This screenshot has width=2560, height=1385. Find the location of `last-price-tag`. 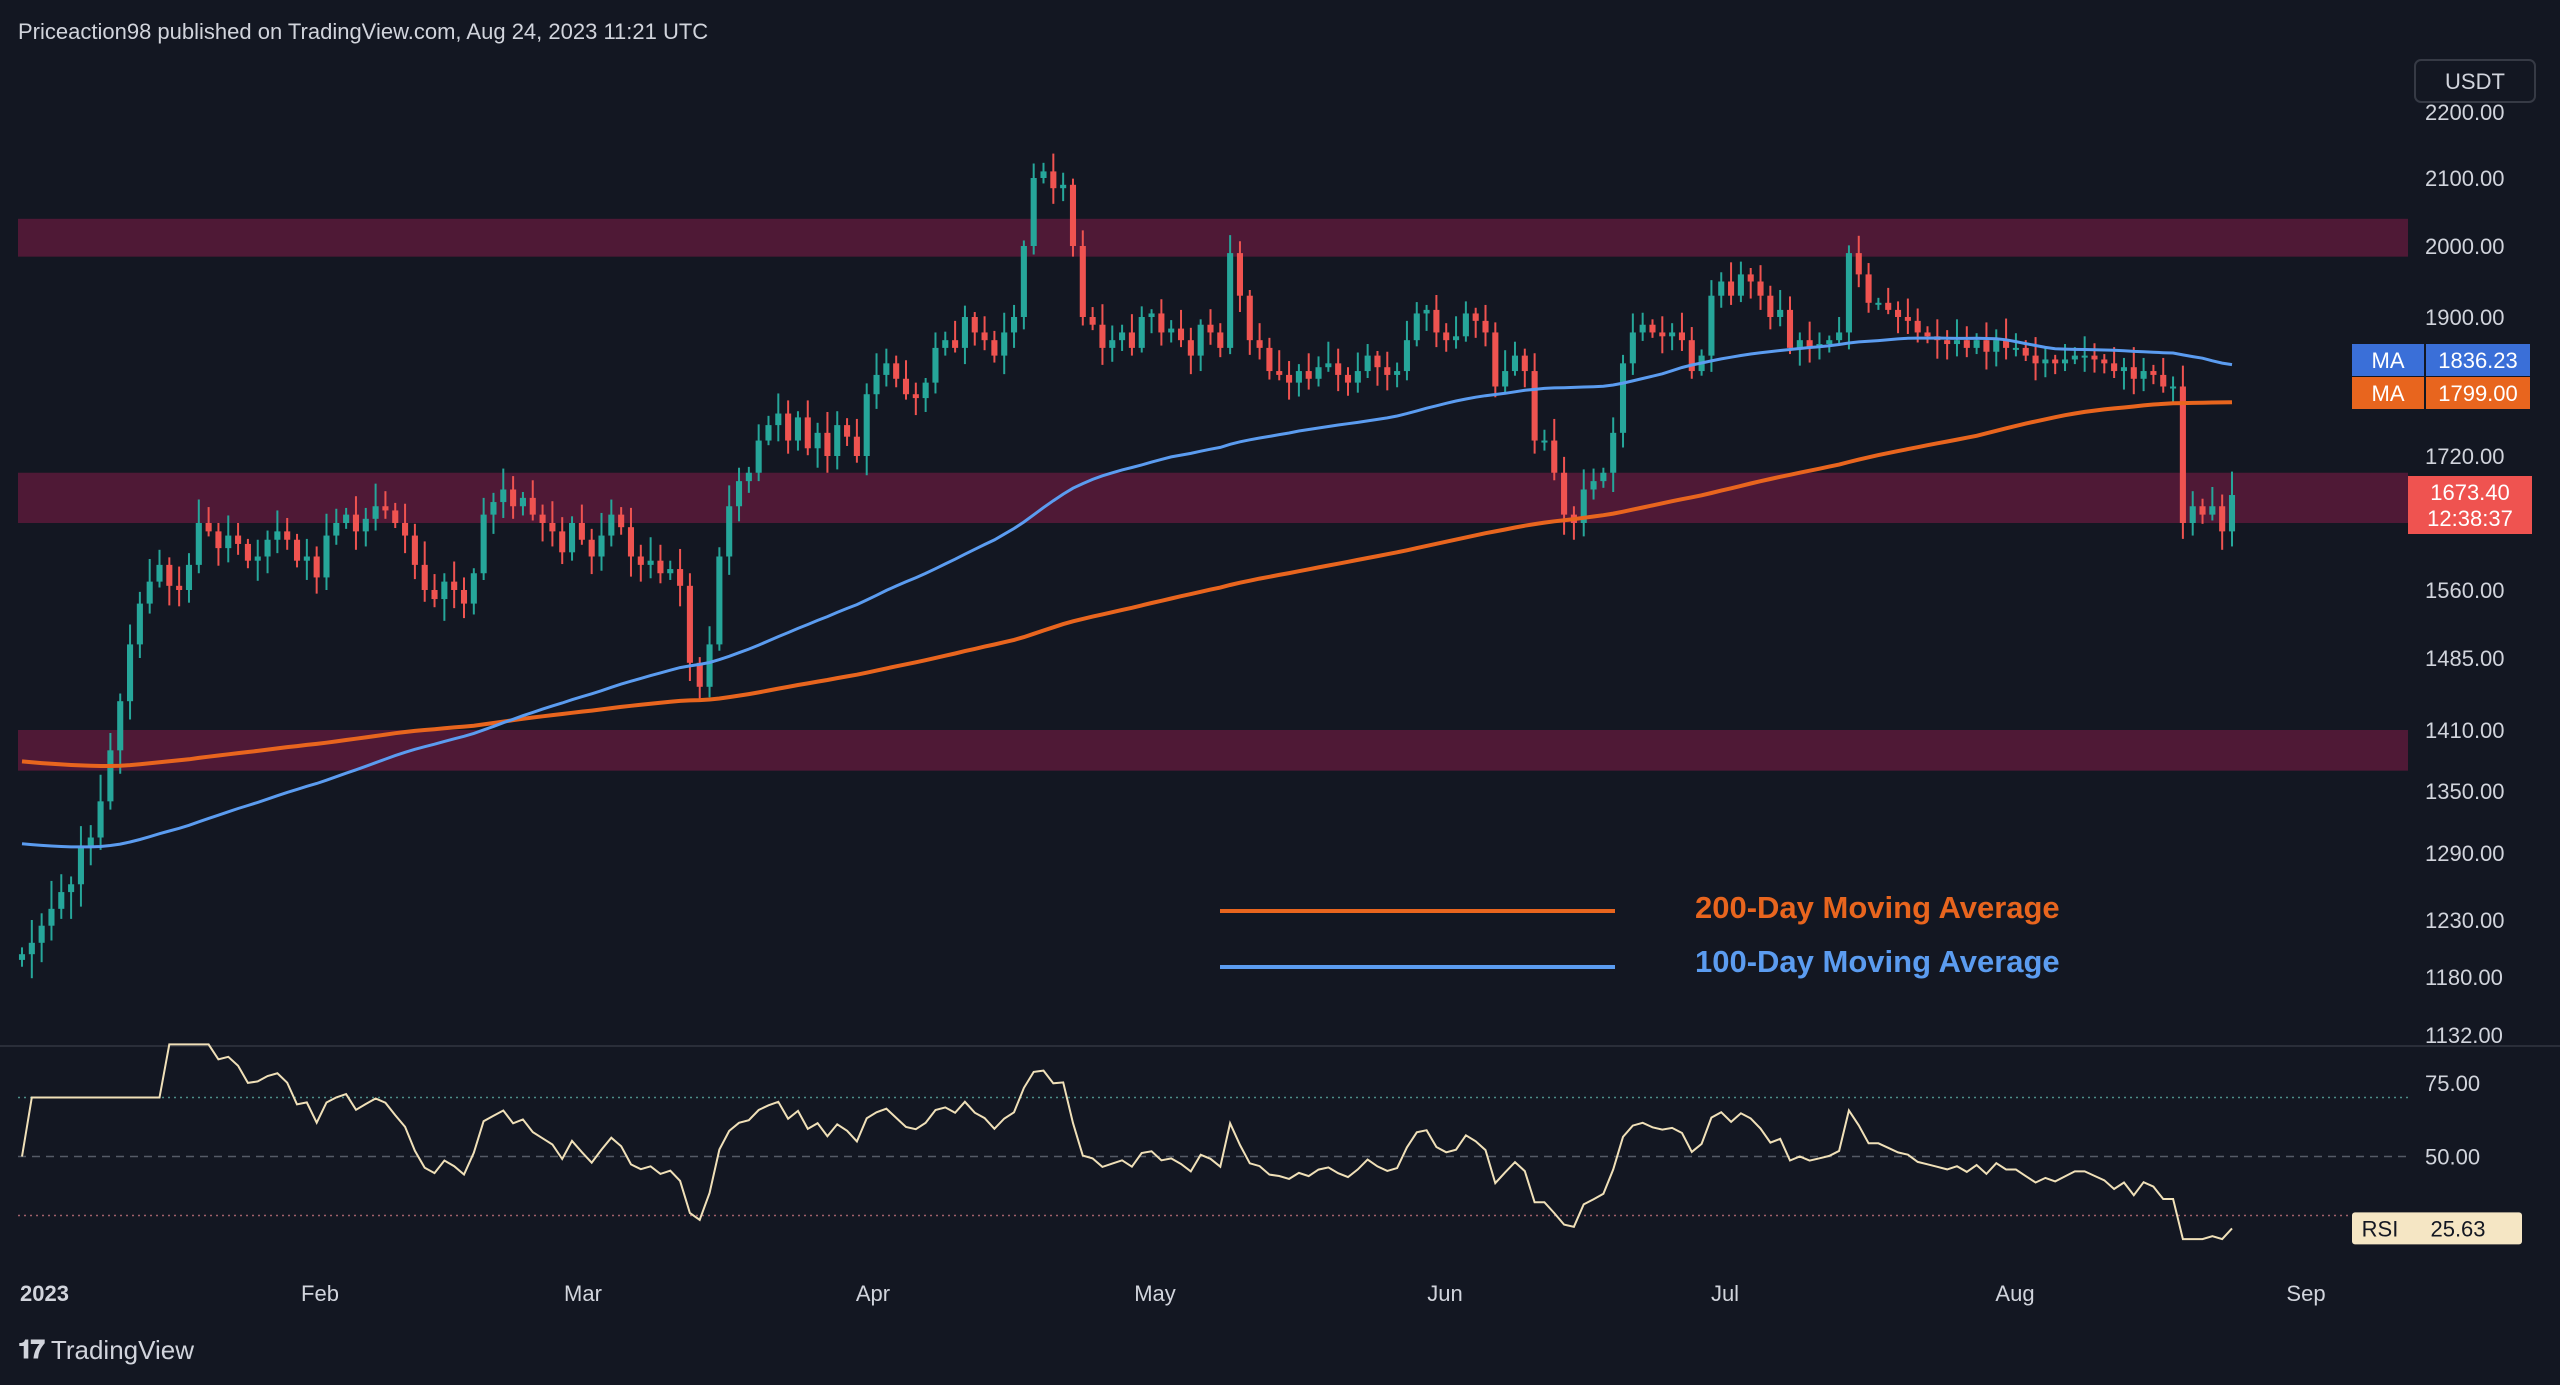

last-price-tag is located at coordinates (2470, 505).